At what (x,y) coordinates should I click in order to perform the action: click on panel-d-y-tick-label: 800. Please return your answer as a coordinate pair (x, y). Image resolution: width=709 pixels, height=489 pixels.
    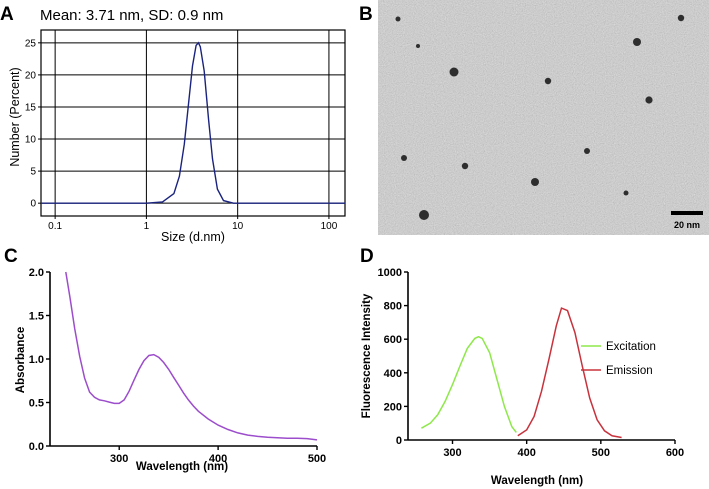
    Looking at the image, I should click on (393, 307).